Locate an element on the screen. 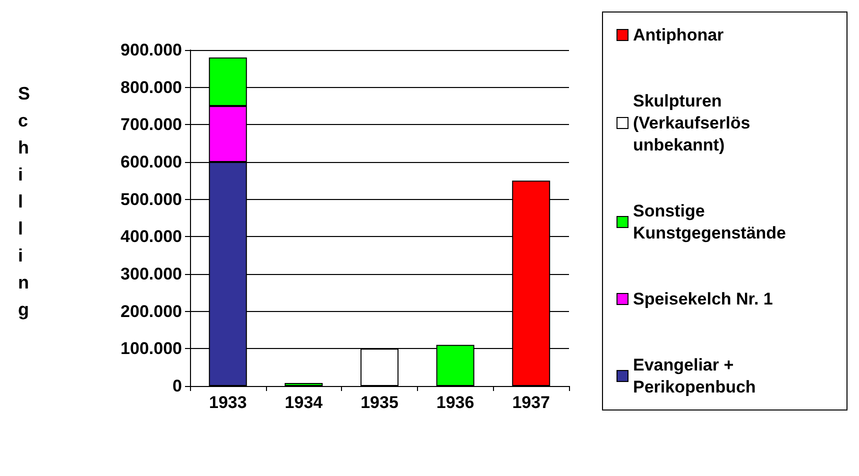  y-tick-label: 700.000 is located at coordinates (151, 124).